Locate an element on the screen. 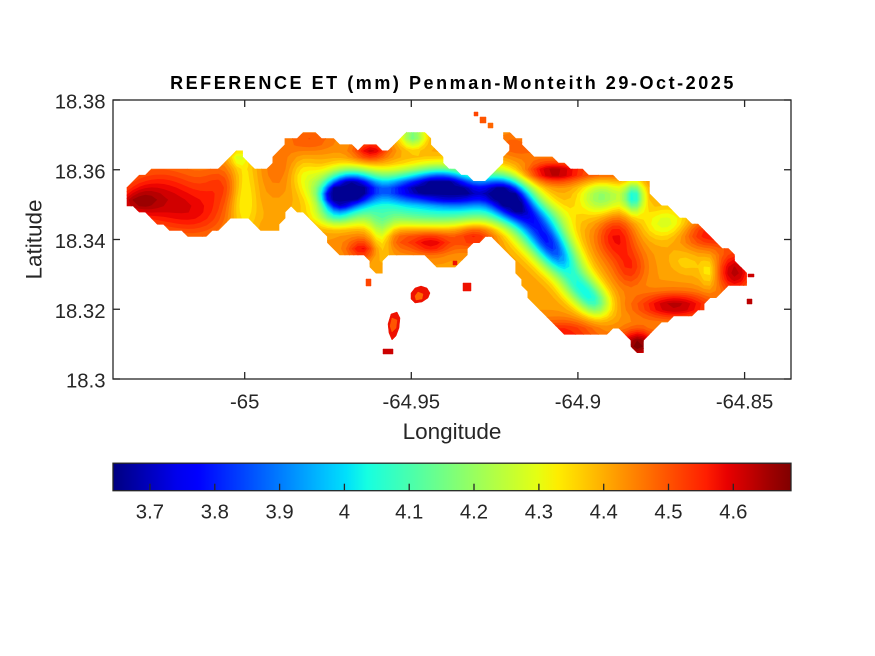  svg-text: Longitude is located at coordinates (452, 431).